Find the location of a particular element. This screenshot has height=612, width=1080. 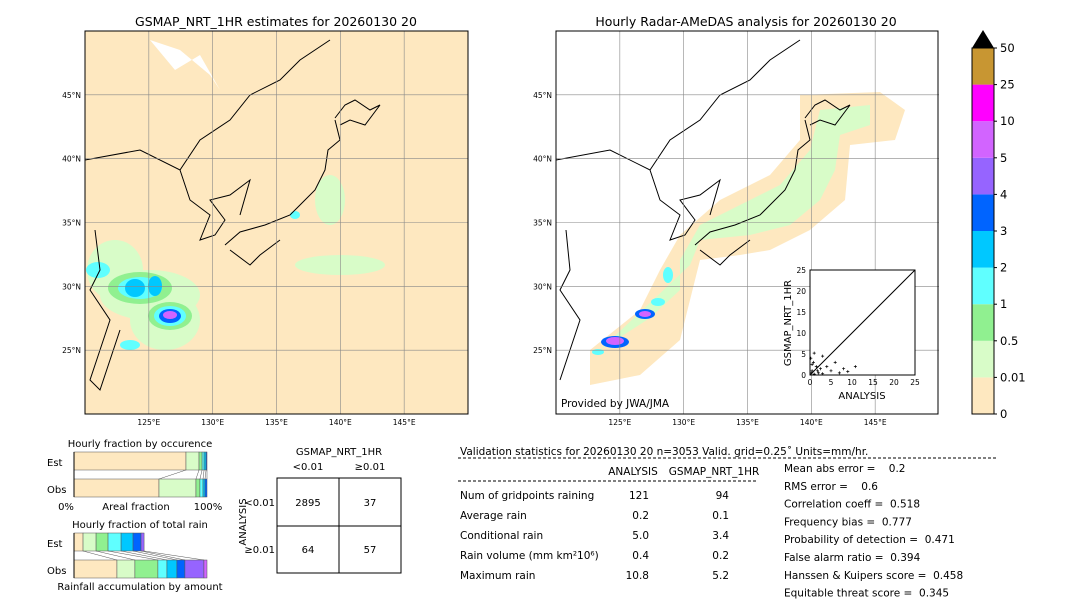

scatter-x-tick: 5 is located at coordinates (831, 382).